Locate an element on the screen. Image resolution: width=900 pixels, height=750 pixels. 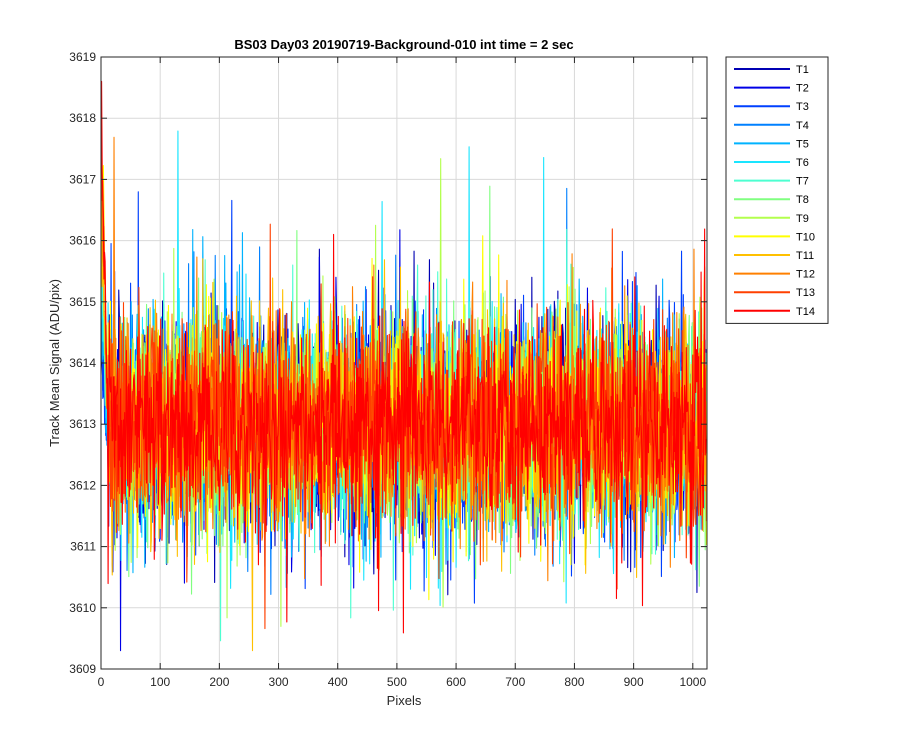
legend-label-T2: T2 is located at coordinates (802, 89).